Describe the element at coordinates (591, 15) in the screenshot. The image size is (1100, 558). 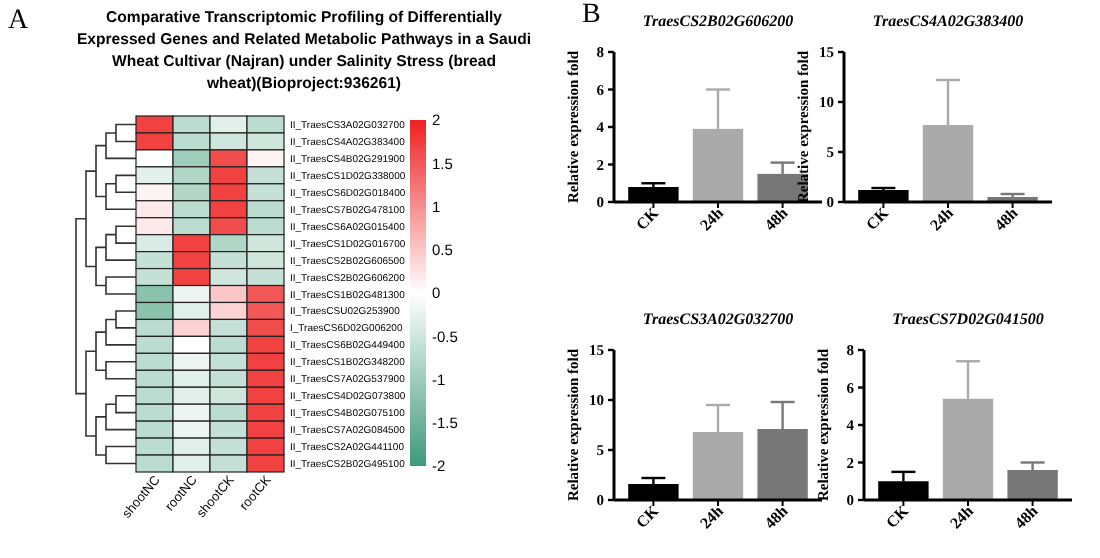
I see `text: B` at that location.